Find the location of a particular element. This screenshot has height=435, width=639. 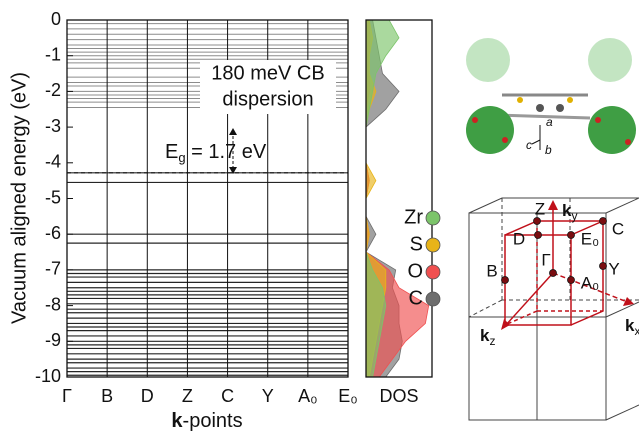

brillouin-zone is located at coordinates (553, 309).